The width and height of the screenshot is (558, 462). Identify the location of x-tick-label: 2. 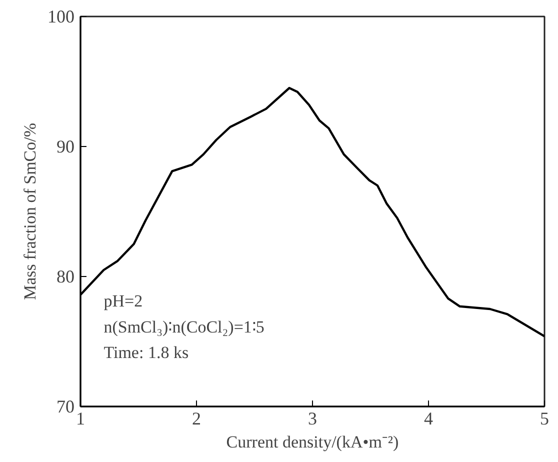
(196, 418).